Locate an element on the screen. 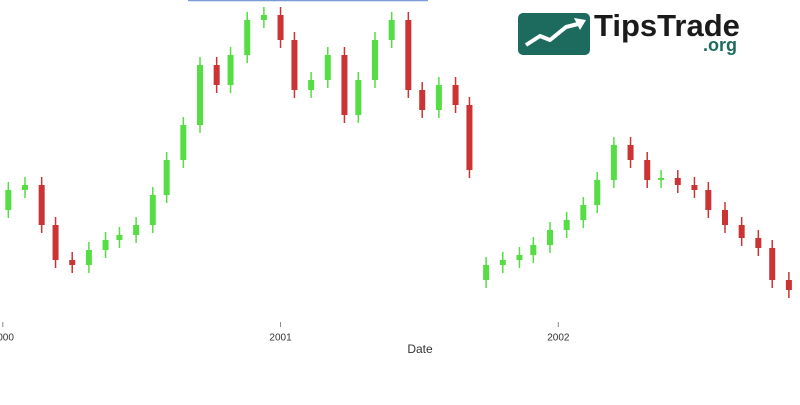  logo-arrow is located at coordinates (580, 24).